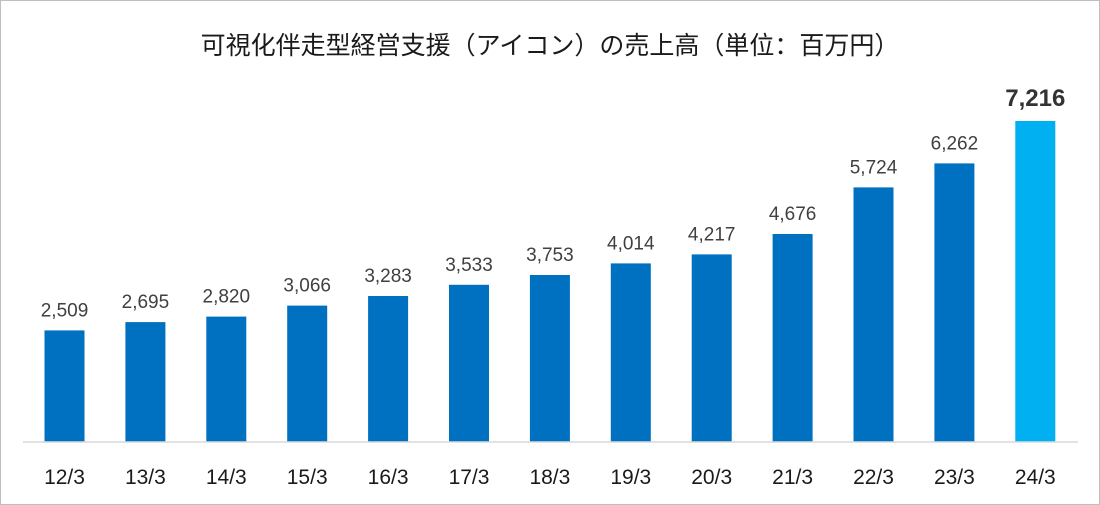  What do you see at coordinates (307, 286) in the screenshot?
I see `value-label-15/3: 3,066` at bounding box center [307, 286].